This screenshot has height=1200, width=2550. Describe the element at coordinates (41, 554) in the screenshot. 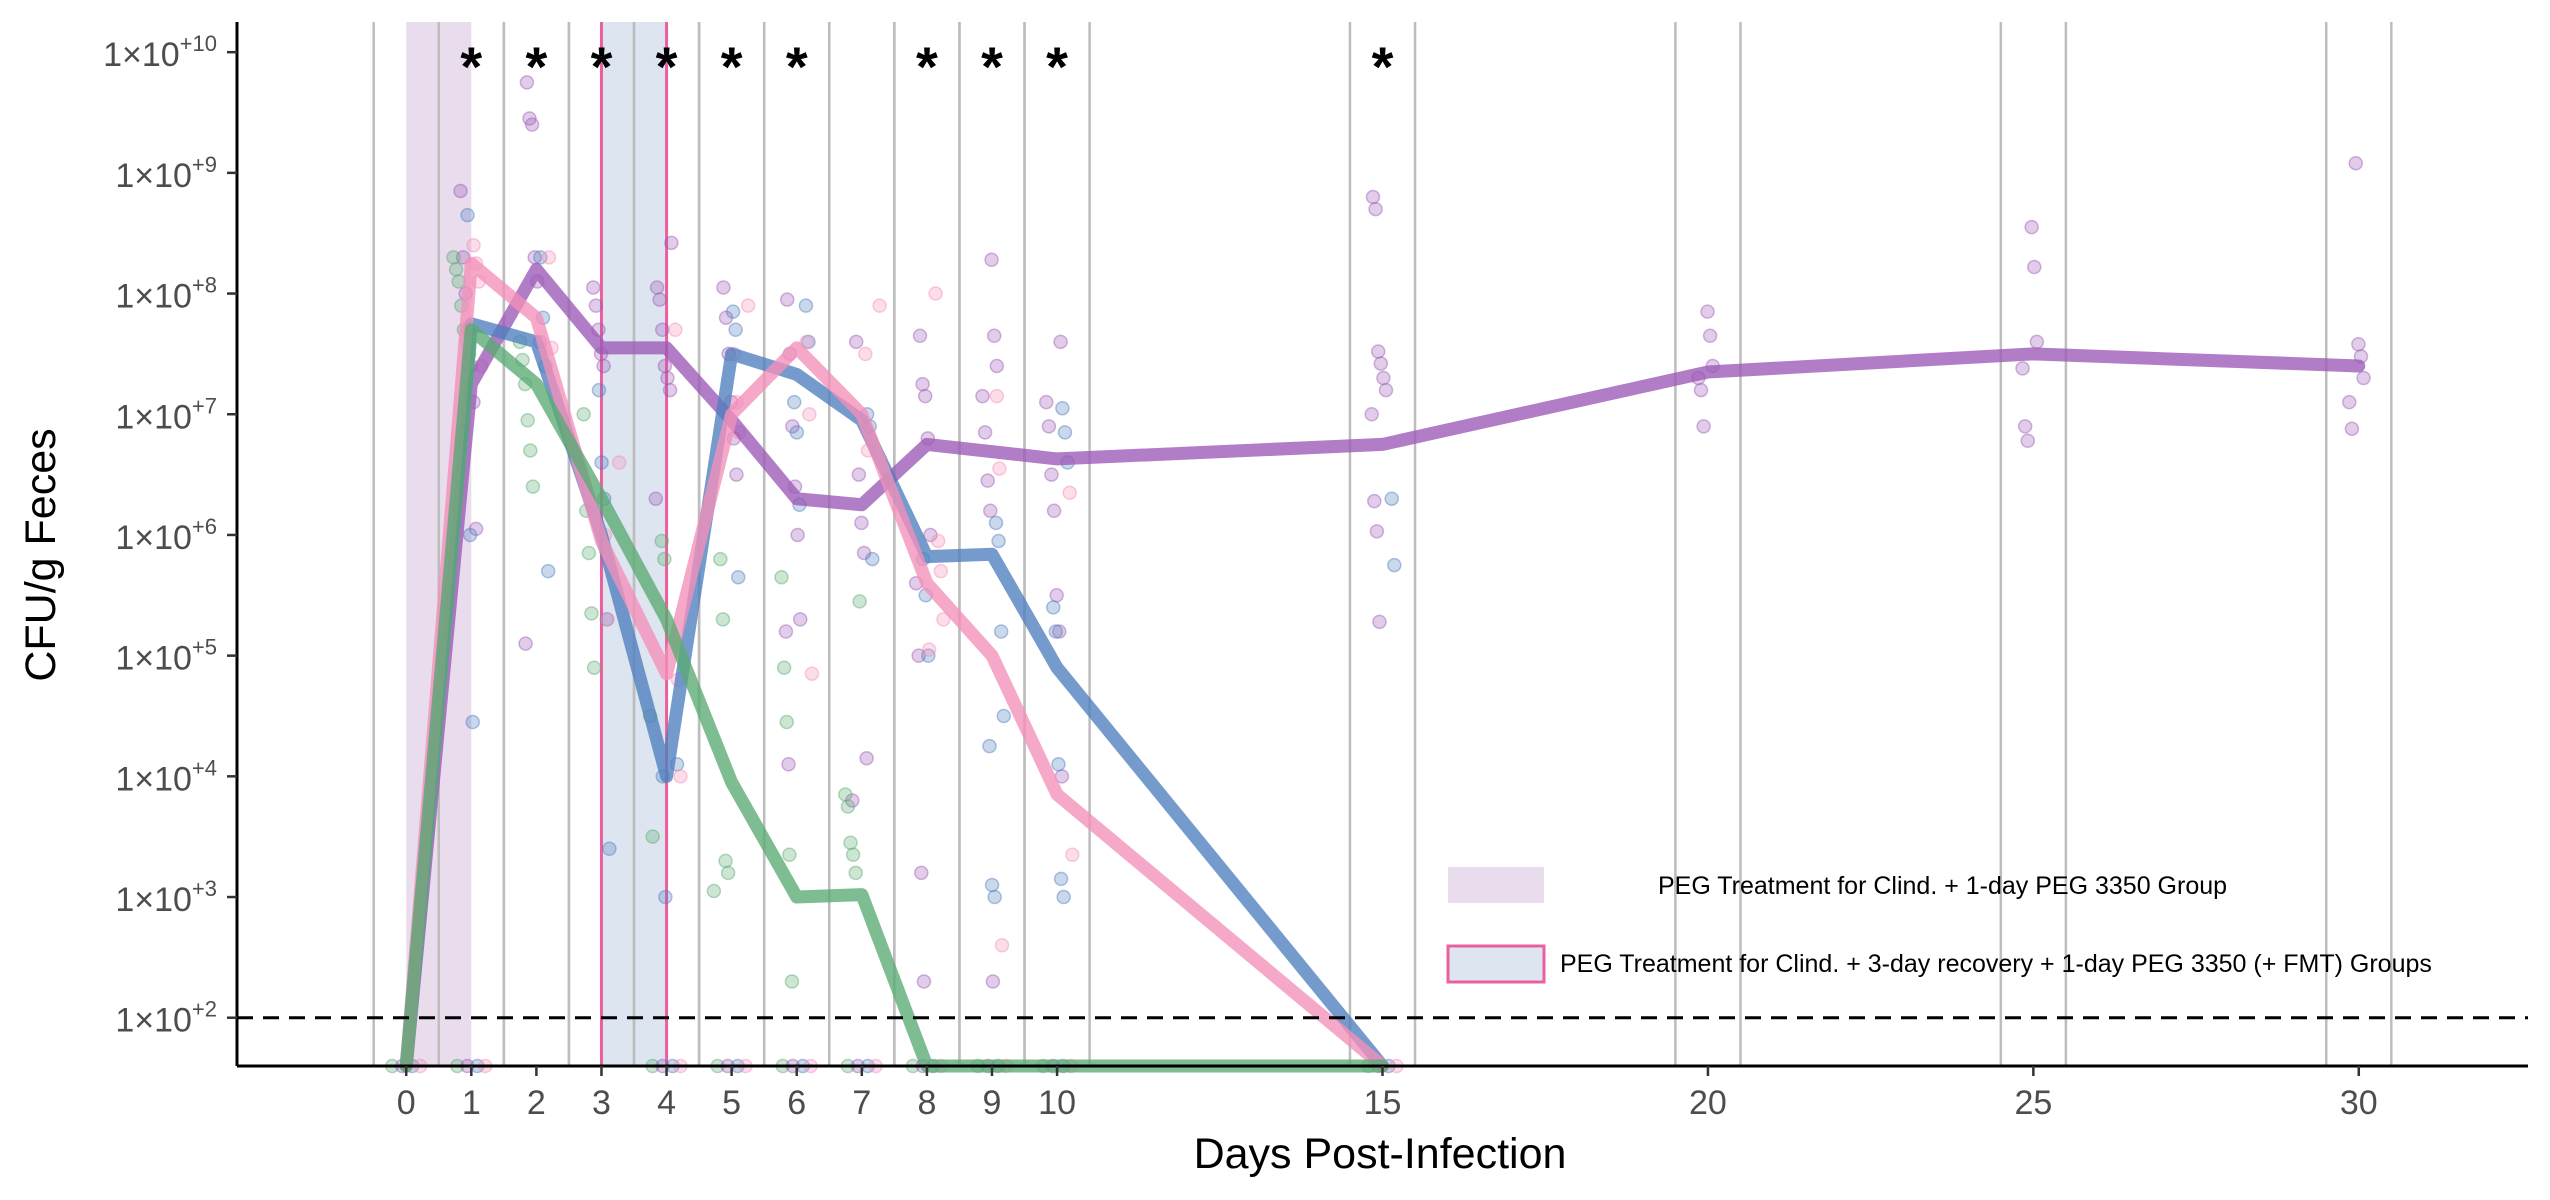

I see `y-axis-title: CFU/g Feces` at that location.